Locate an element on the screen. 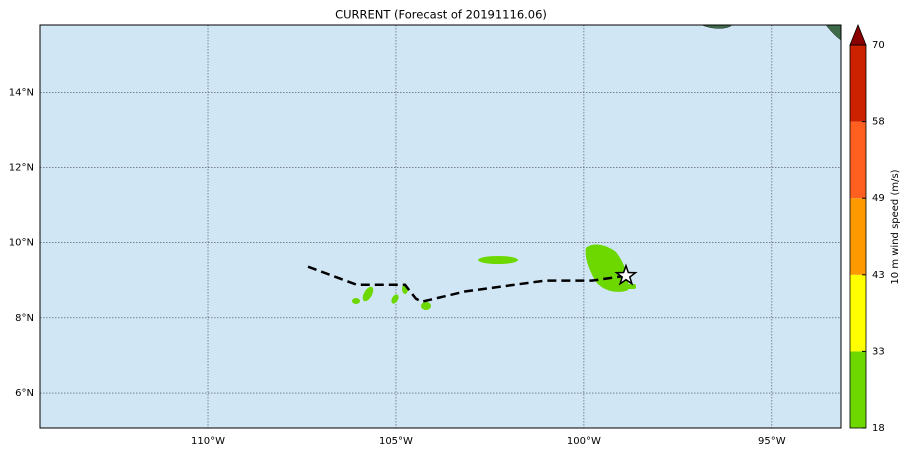  storm-track is located at coordinates (467, 284).